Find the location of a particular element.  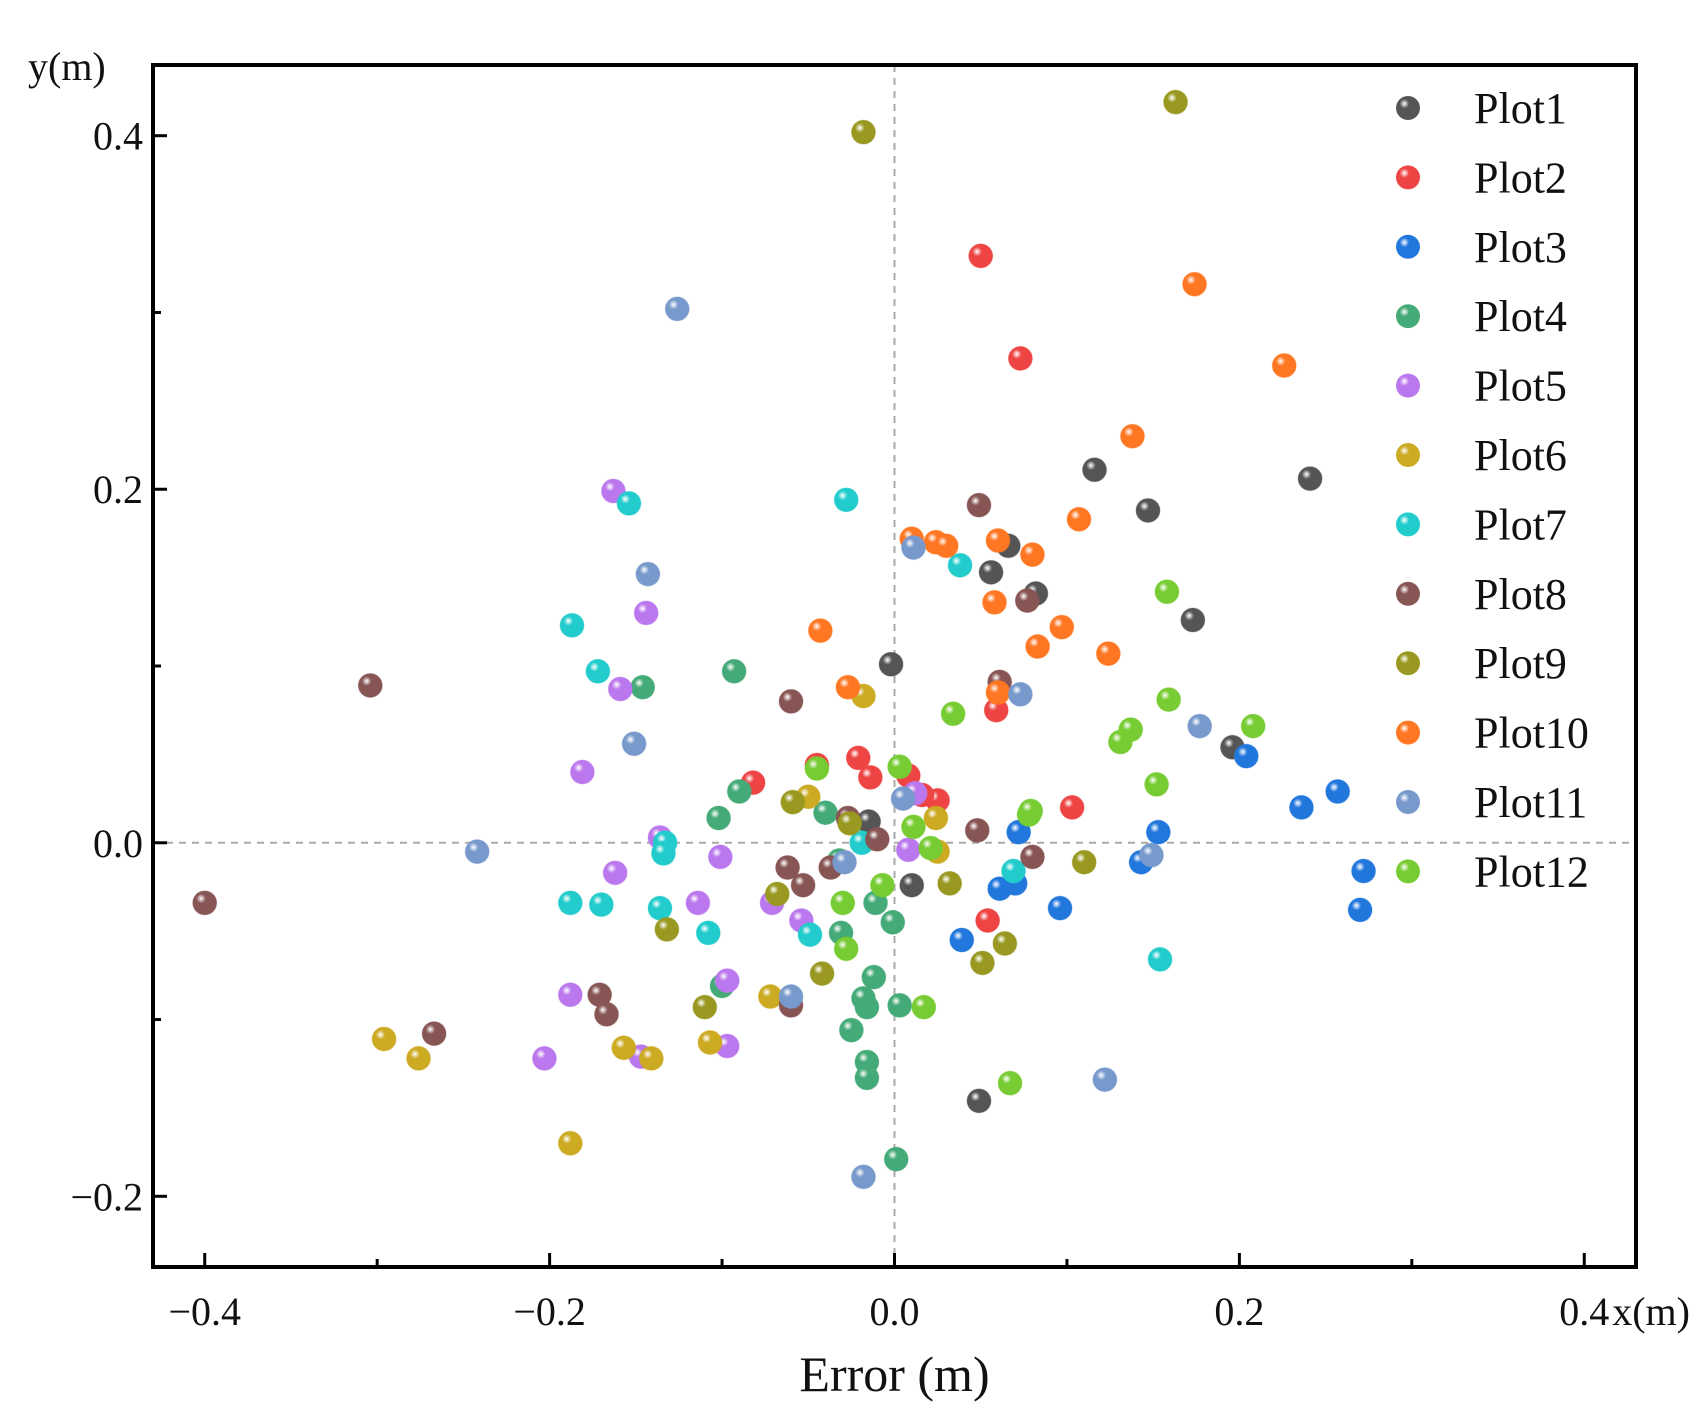

legend-label: Plot9 is located at coordinates (1520, 663).